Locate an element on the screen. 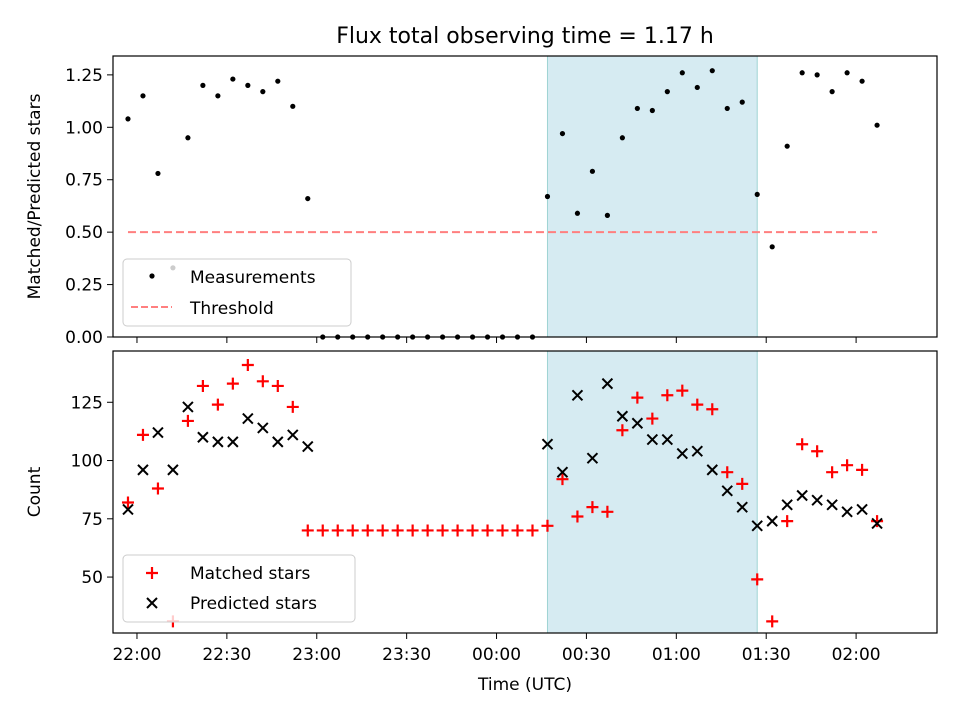 Image resolution: width=960 pixels, height=720 pixels. legend-predicted-marker is located at coordinates (152, 603).